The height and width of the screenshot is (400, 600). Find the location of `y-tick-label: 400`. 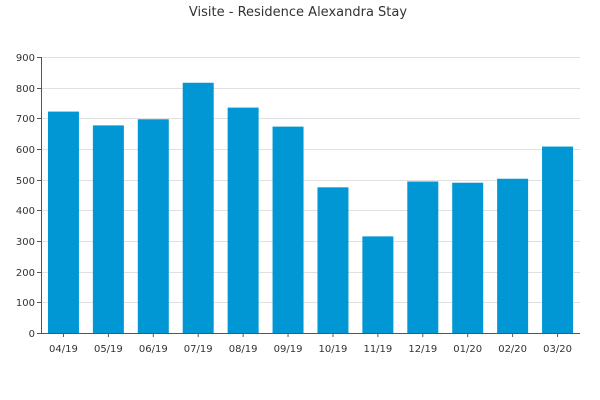

y-tick-label: 400 is located at coordinates (25, 211).